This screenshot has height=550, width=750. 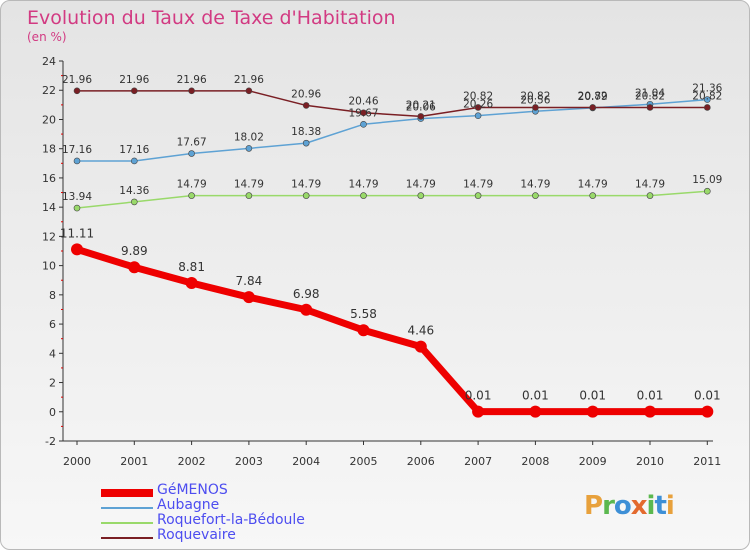 What do you see at coordinates (306, 461) in the screenshot?
I see `x-tick-label: 2004` at bounding box center [306, 461].